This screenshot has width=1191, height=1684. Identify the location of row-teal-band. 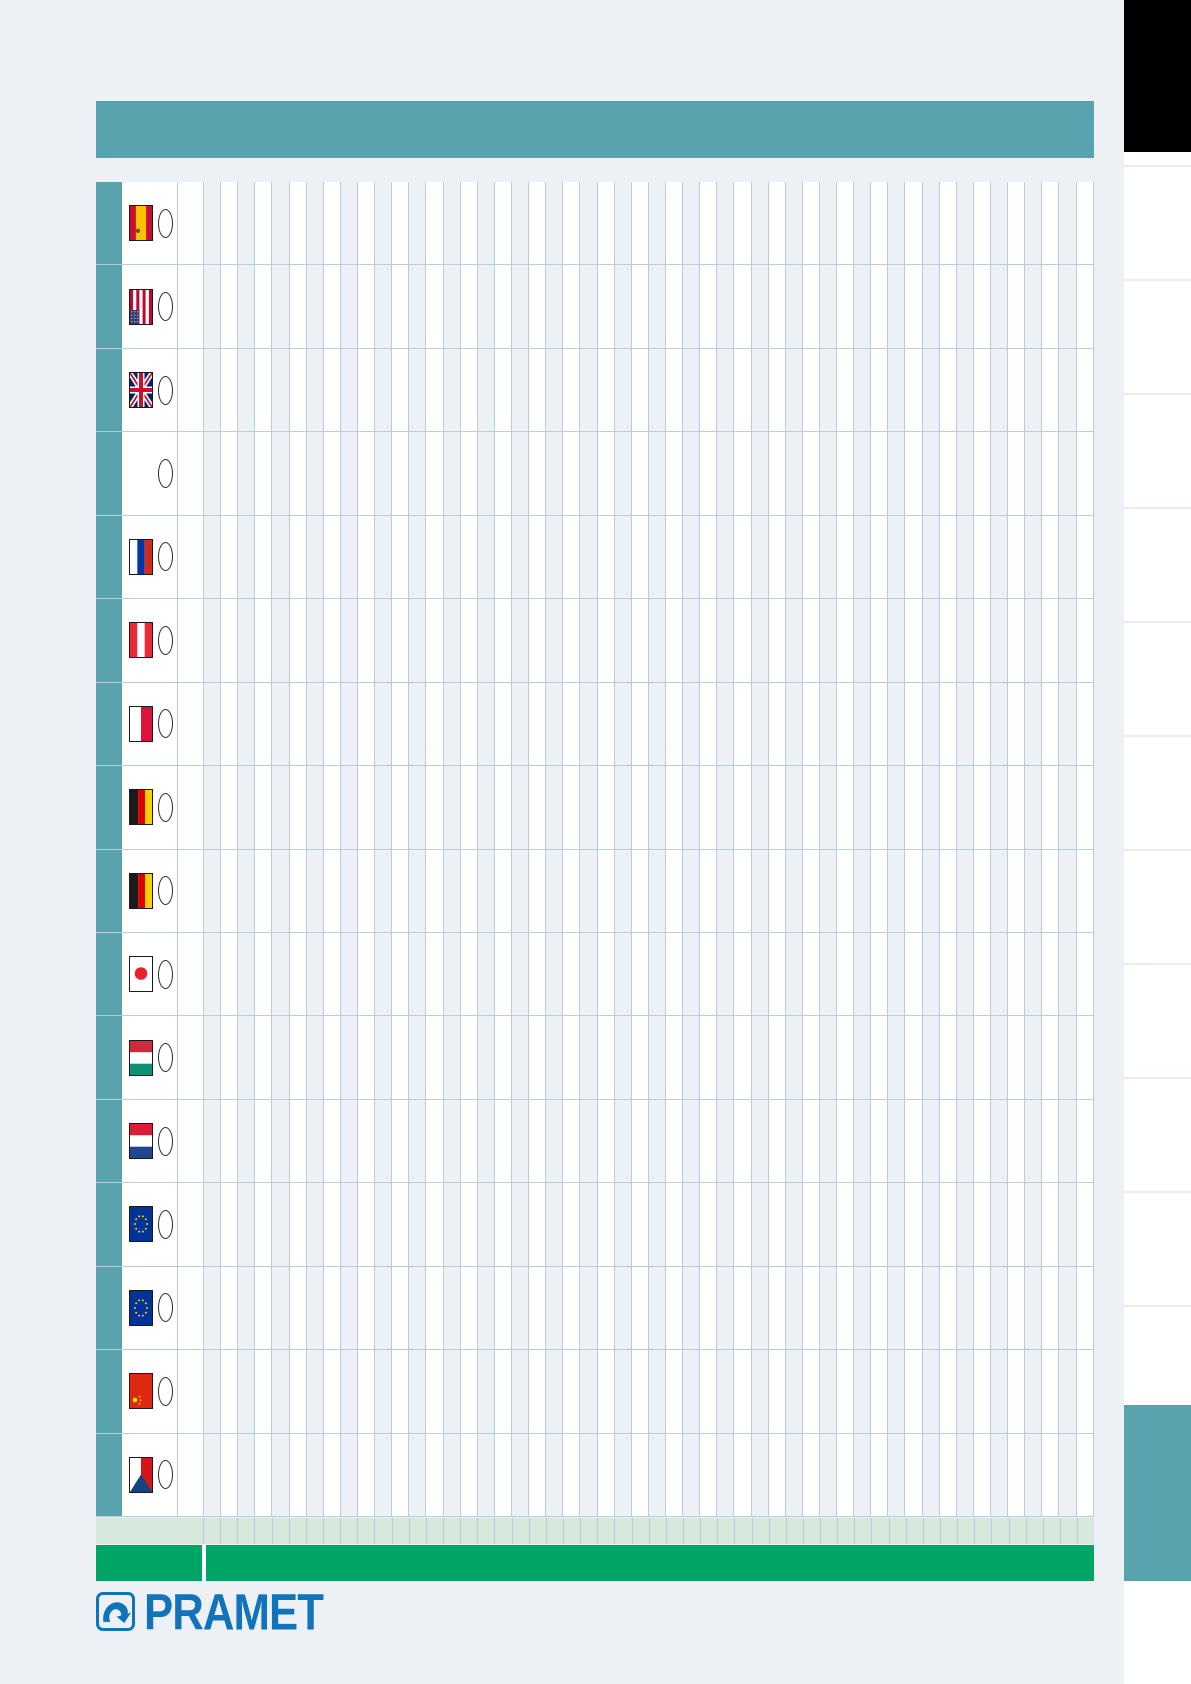
(109, 473).